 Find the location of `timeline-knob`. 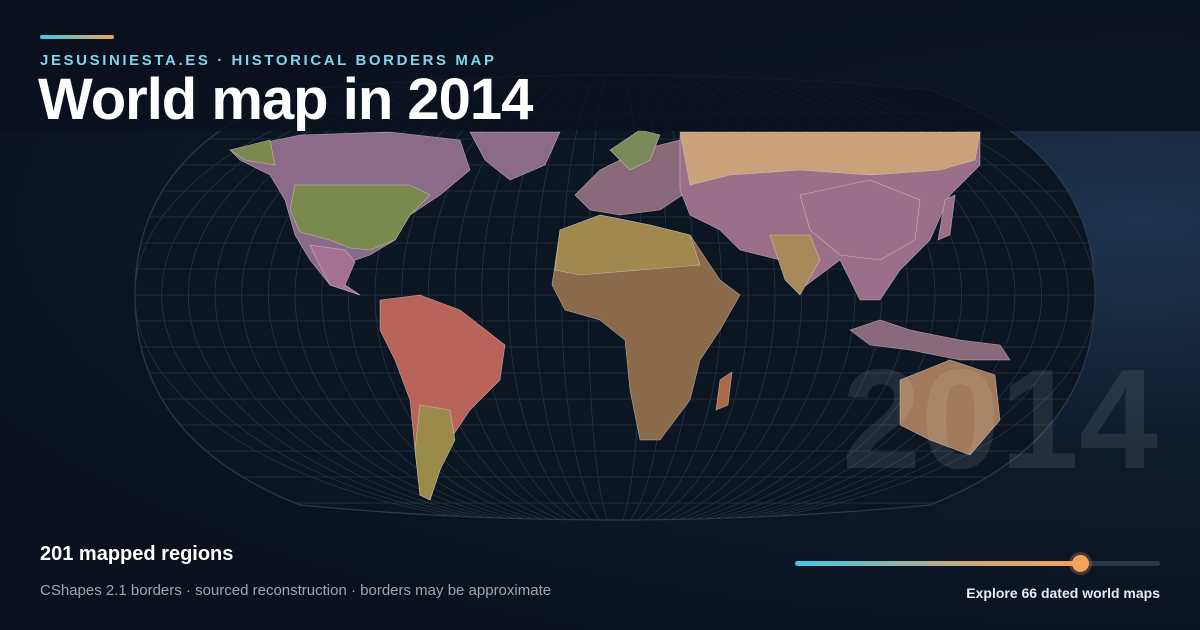

timeline-knob is located at coordinates (1080, 563).